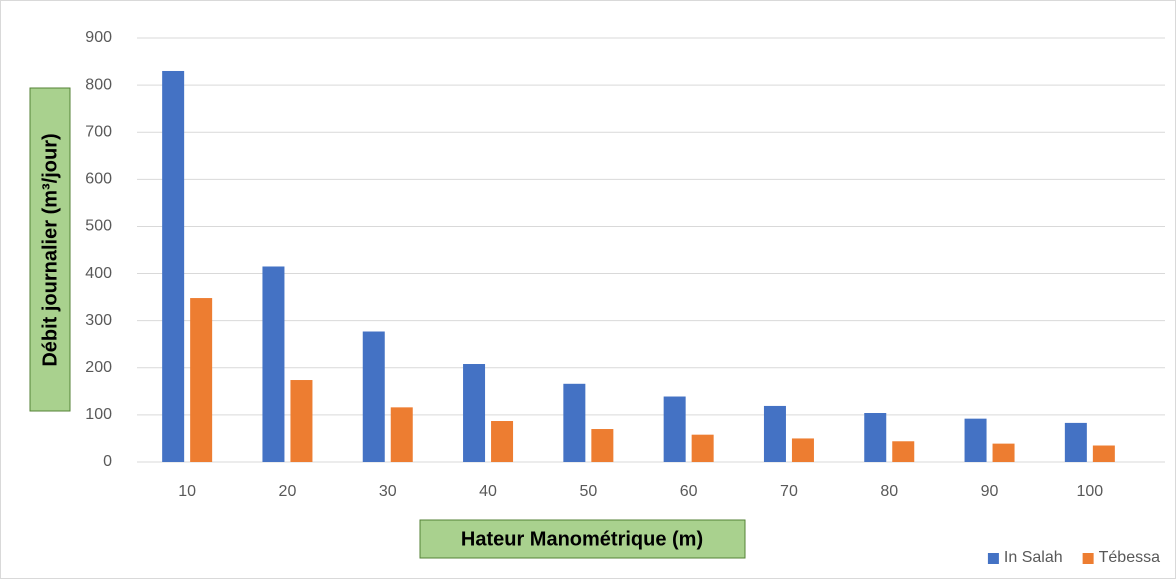 Image resolution: width=1176 pixels, height=579 pixels. What do you see at coordinates (98, 37) in the screenshot?
I see `y-tick-label: 900` at bounding box center [98, 37].